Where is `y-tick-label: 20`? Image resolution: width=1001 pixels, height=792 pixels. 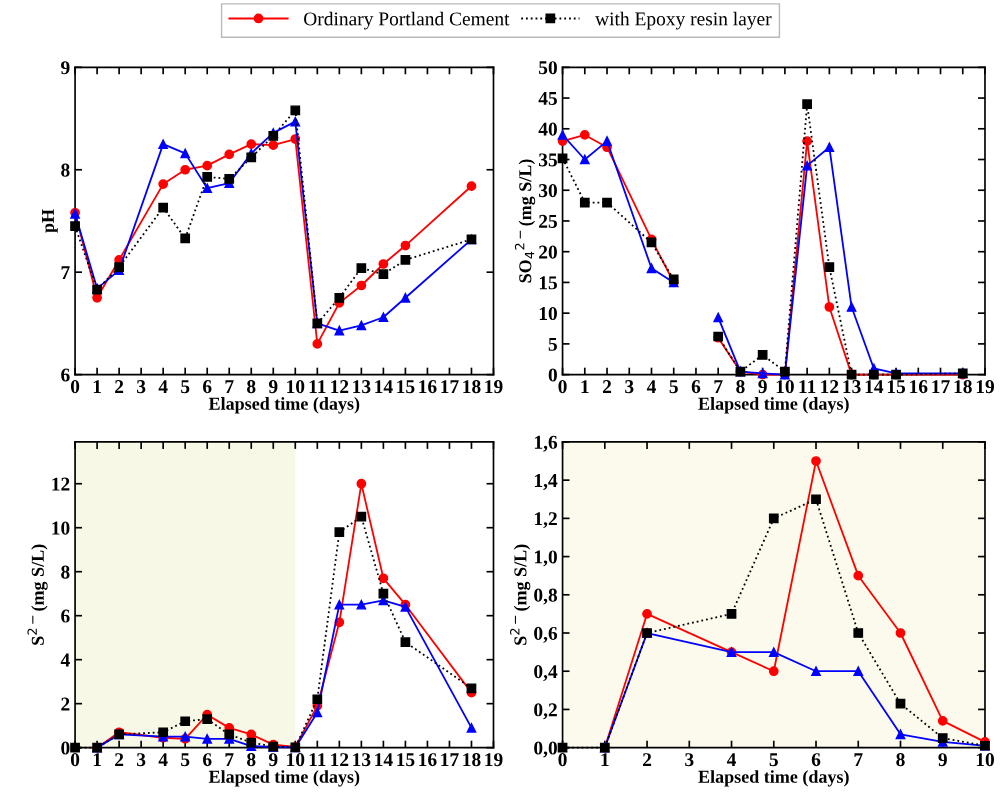 y-tick-label: 20 is located at coordinates (548, 252).